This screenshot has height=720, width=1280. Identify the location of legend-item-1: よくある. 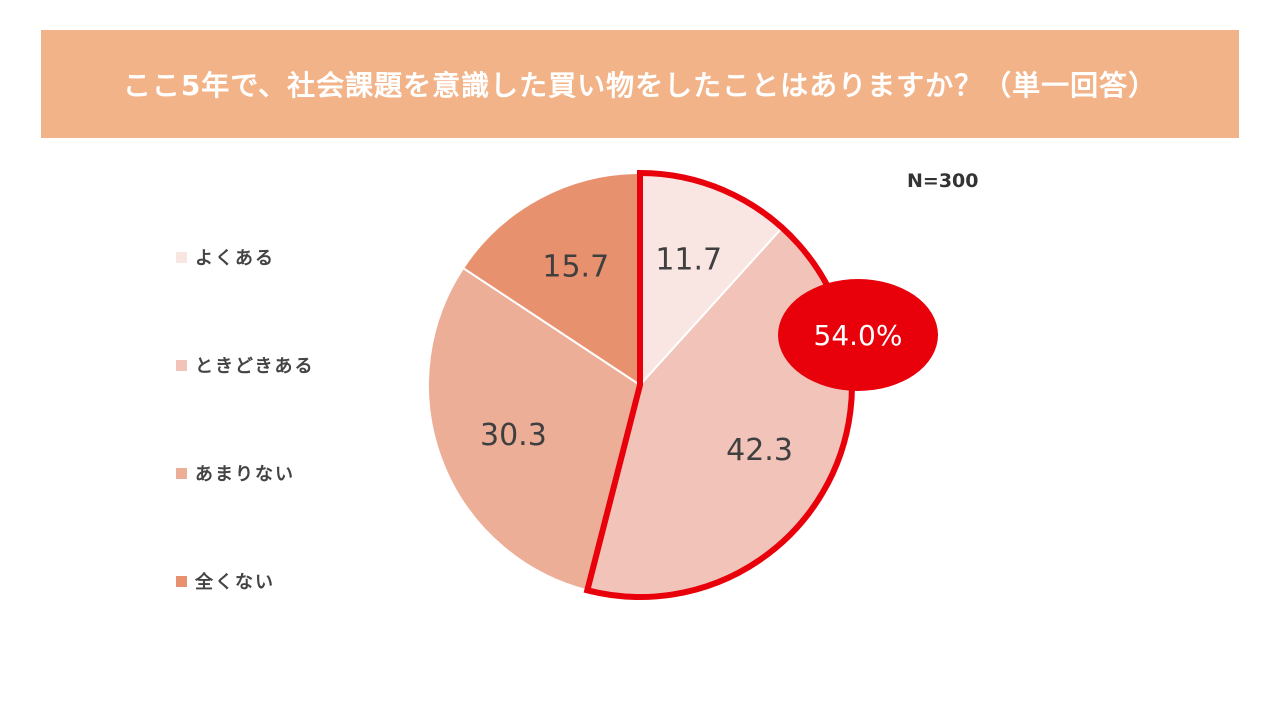
(225, 257).